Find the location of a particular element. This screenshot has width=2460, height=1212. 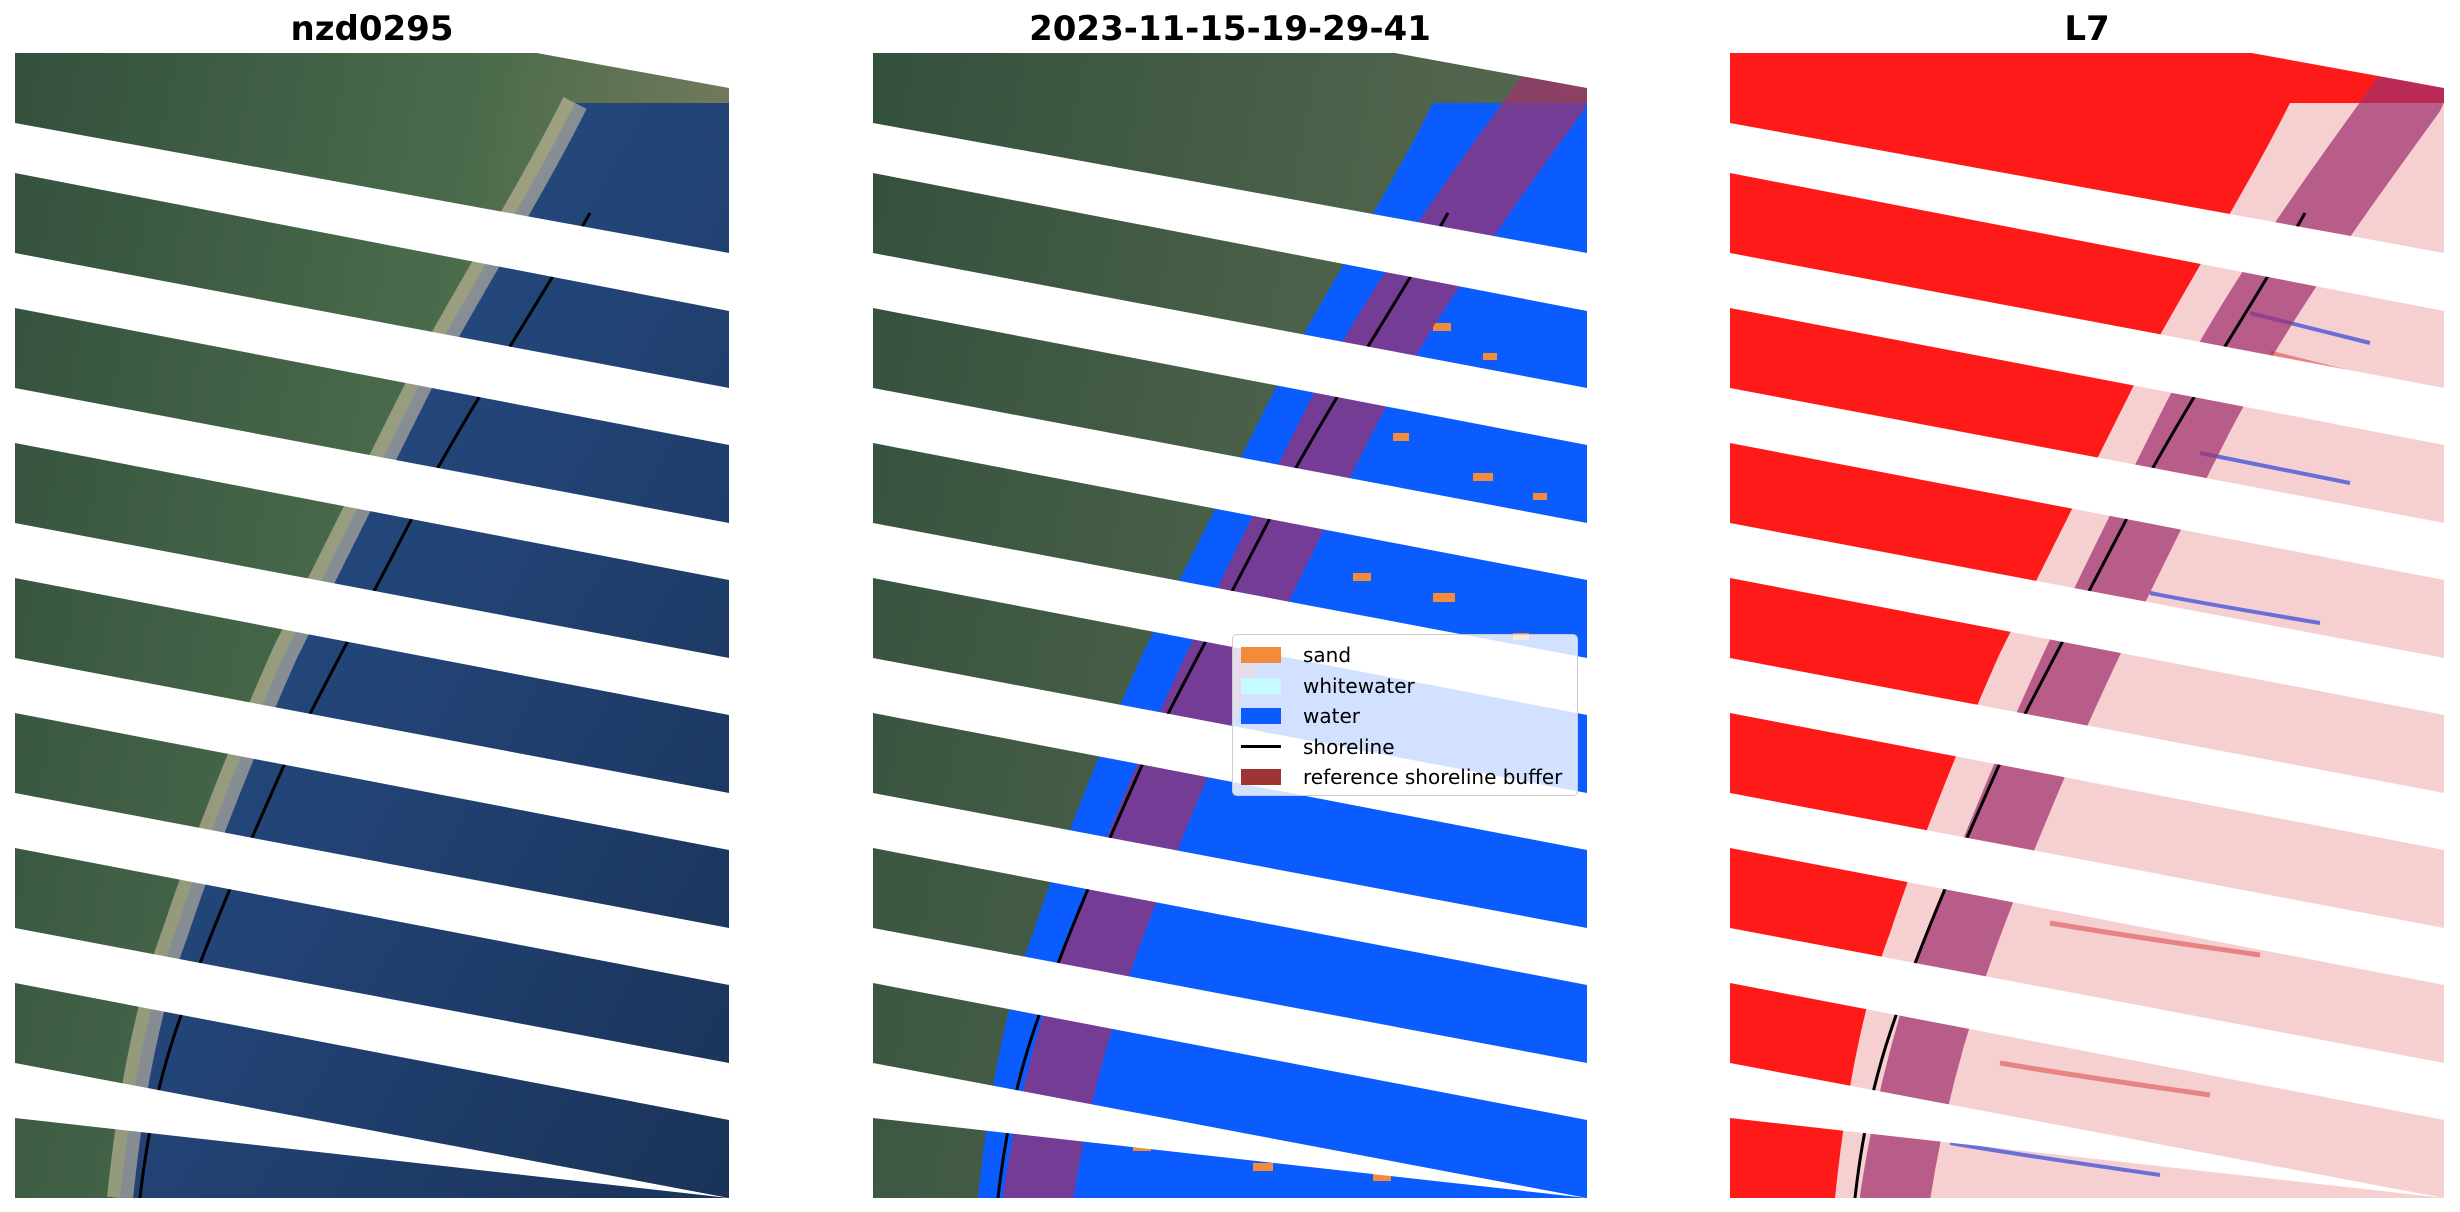

panel-title-rgb: nzd0295 is located at coordinates (372, 29).